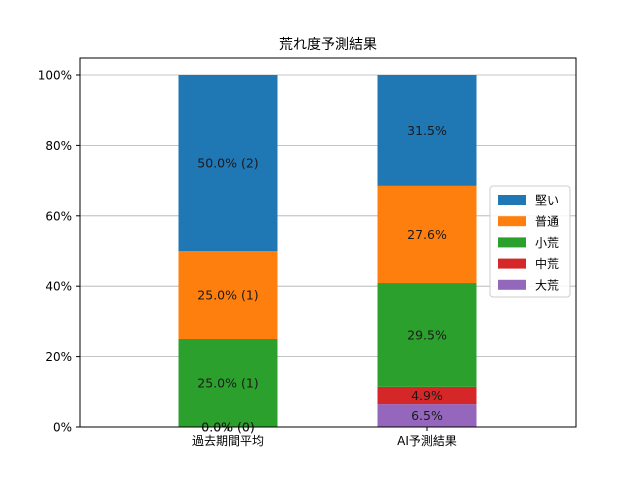 The width and height of the screenshot is (640, 484). Describe the element at coordinates (324, 437) in the screenshot. I see `x-axis: 過去期間平均 AI予測結果` at that location.